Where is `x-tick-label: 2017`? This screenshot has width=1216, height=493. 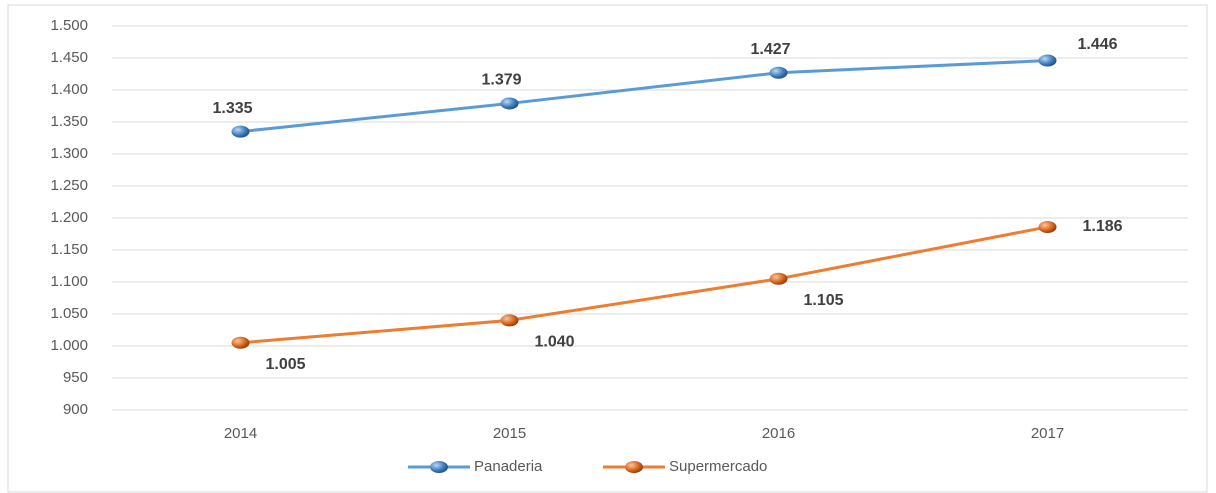
x-tick-label: 2017 is located at coordinates (1047, 433).